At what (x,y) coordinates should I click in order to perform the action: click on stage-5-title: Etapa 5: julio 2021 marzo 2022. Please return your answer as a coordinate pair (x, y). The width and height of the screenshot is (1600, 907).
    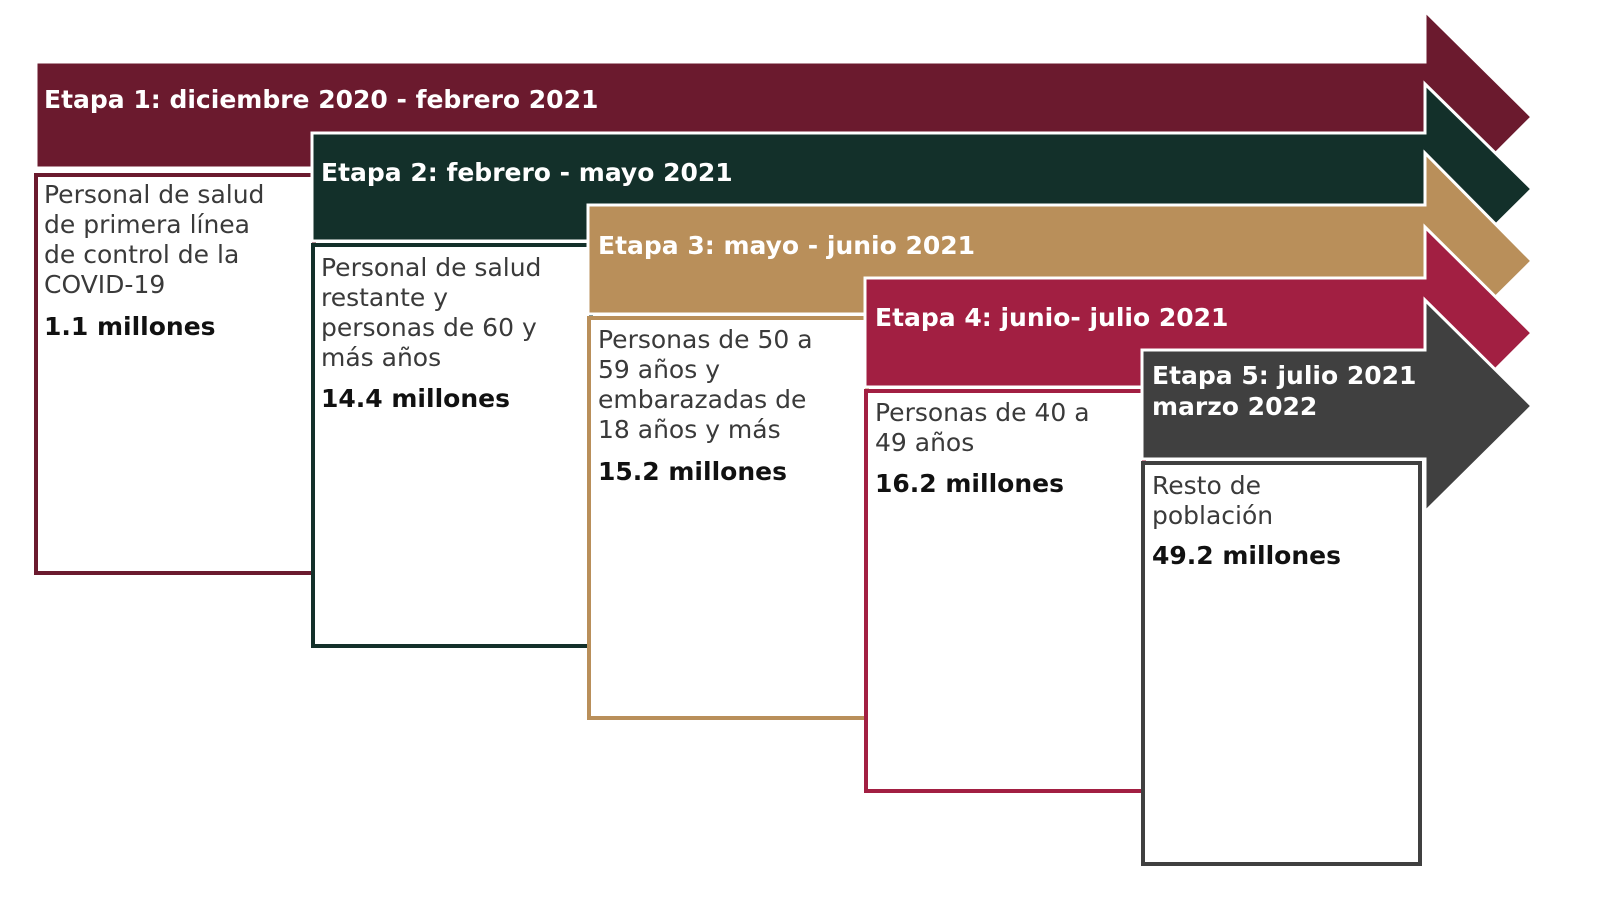
    Looking at the image, I should click on (1284, 391).